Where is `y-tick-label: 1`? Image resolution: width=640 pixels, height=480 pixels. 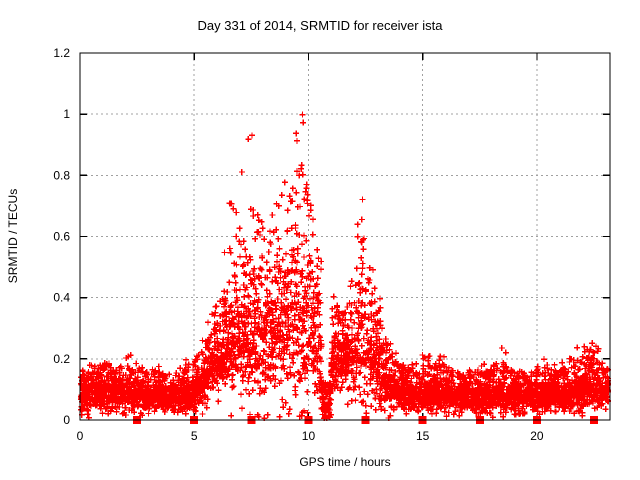 y-tick-label: 1 is located at coordinates (66, 114).